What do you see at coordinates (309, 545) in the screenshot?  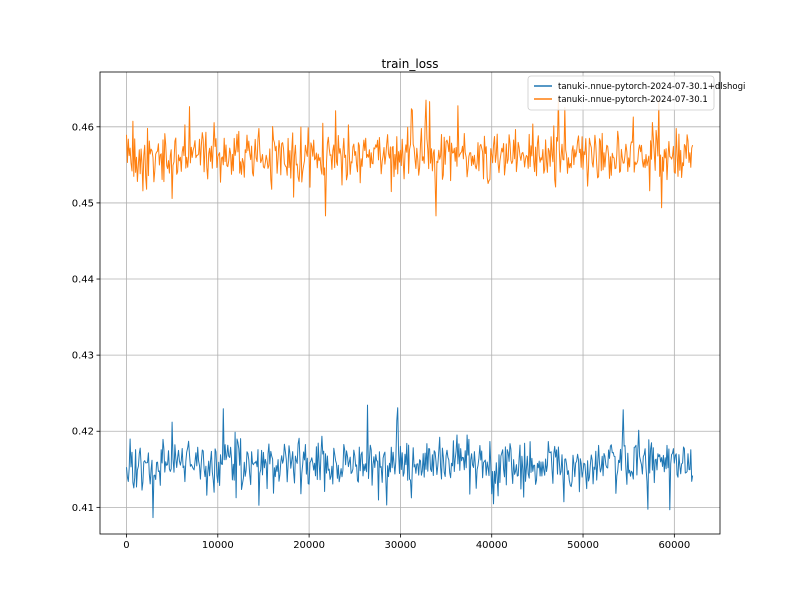 I see `x-tick-label: 20000` at bounding box center [309, 545].